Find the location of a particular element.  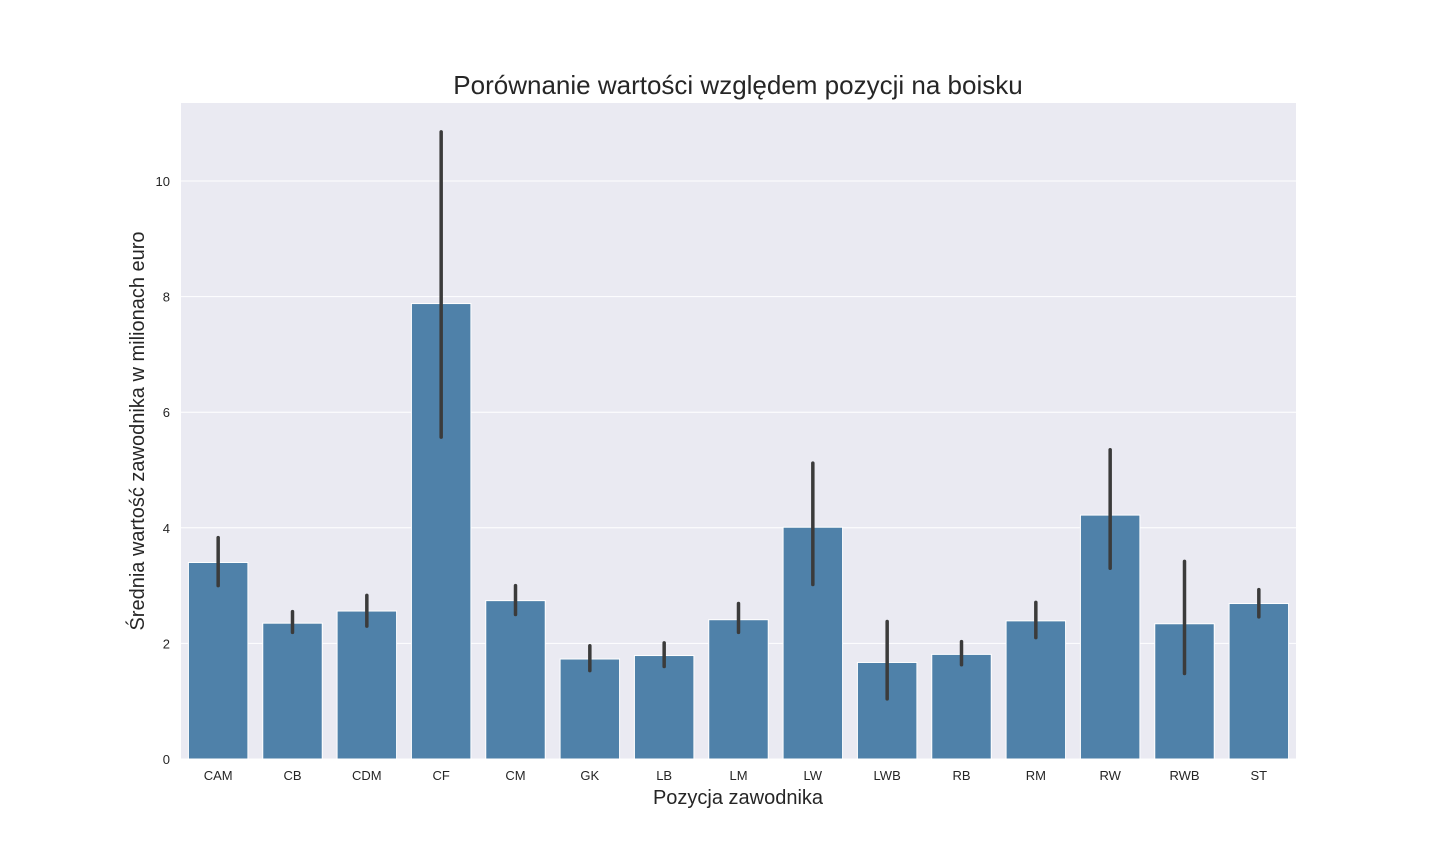

x-tick-label-cf: CF is located at coordinates (440, 775).